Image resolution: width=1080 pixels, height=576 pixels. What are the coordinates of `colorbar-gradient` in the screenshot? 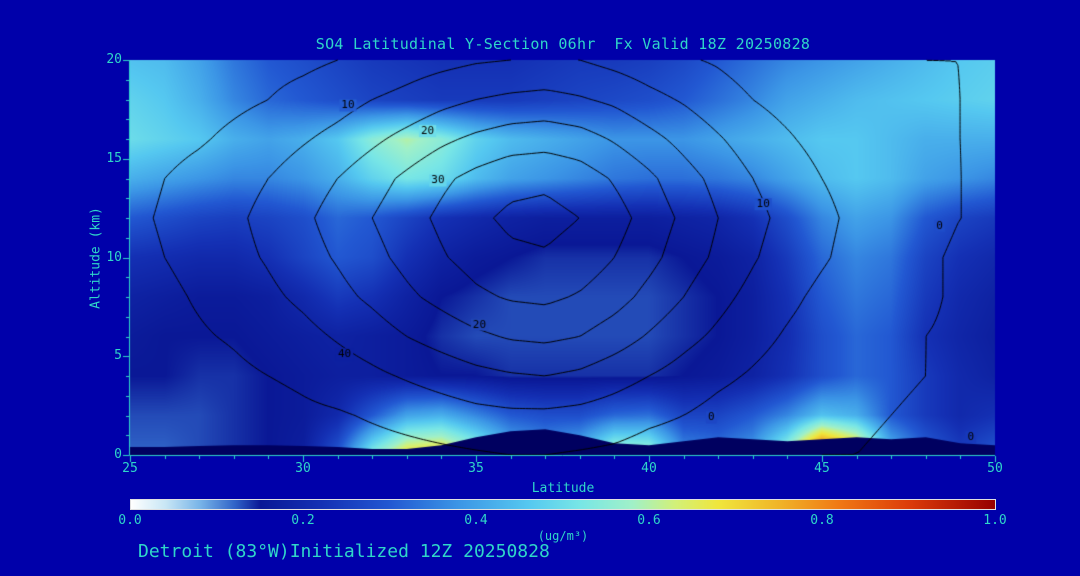 It's located at (563, 504).